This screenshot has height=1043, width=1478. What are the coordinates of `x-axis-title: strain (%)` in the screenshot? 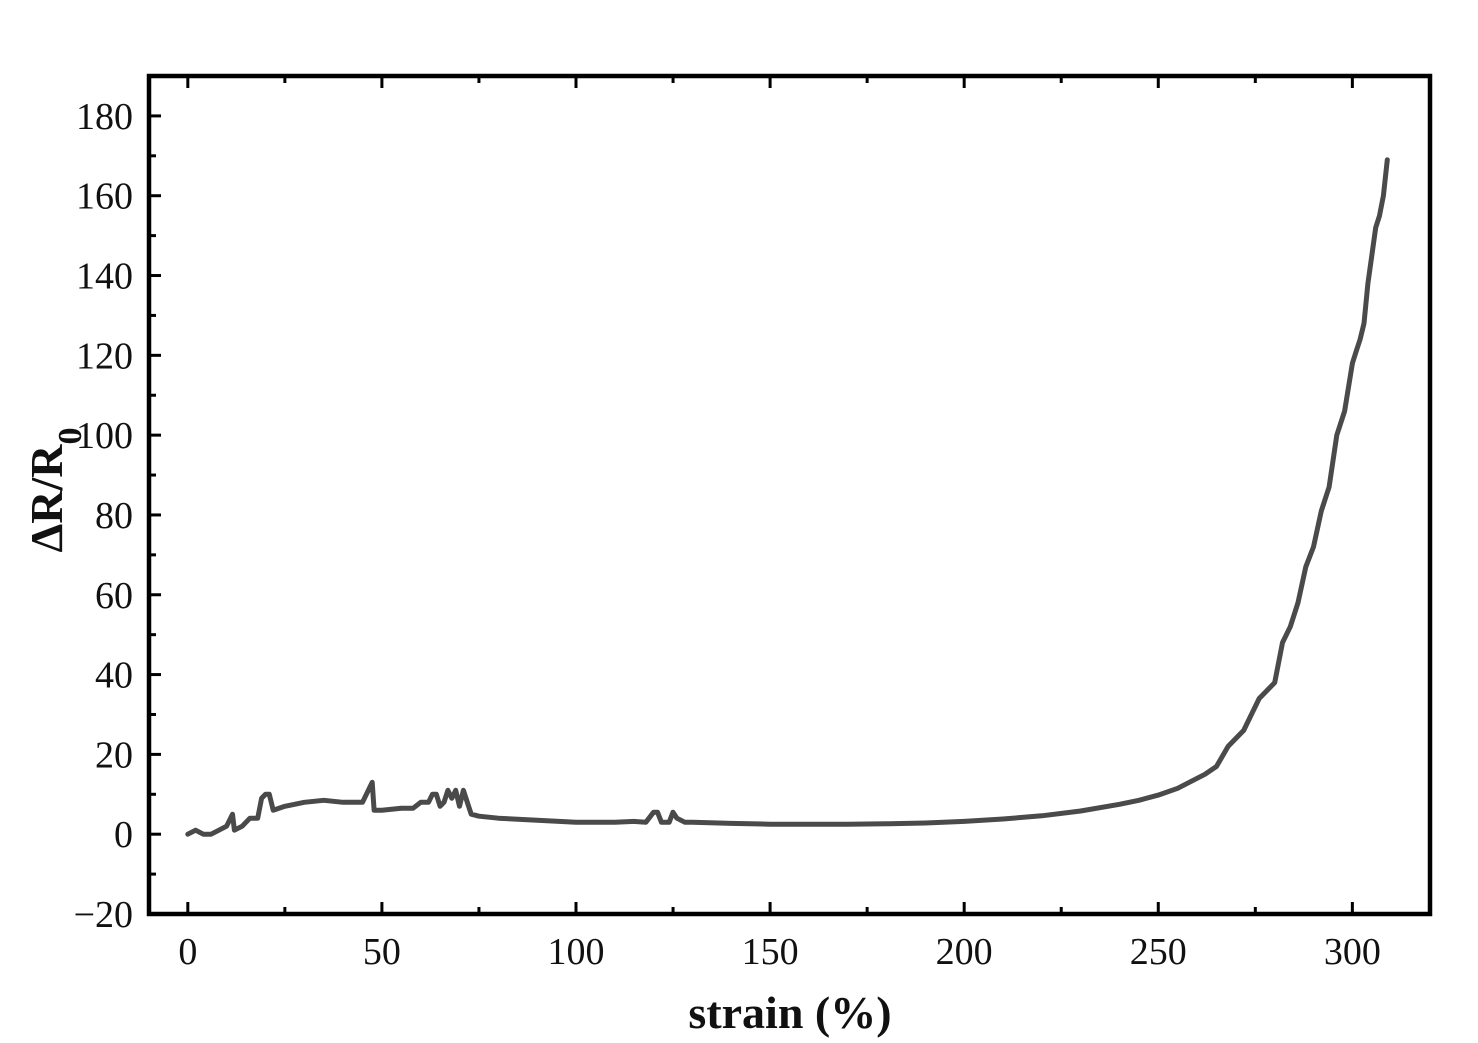 It's located at (789, 1012).